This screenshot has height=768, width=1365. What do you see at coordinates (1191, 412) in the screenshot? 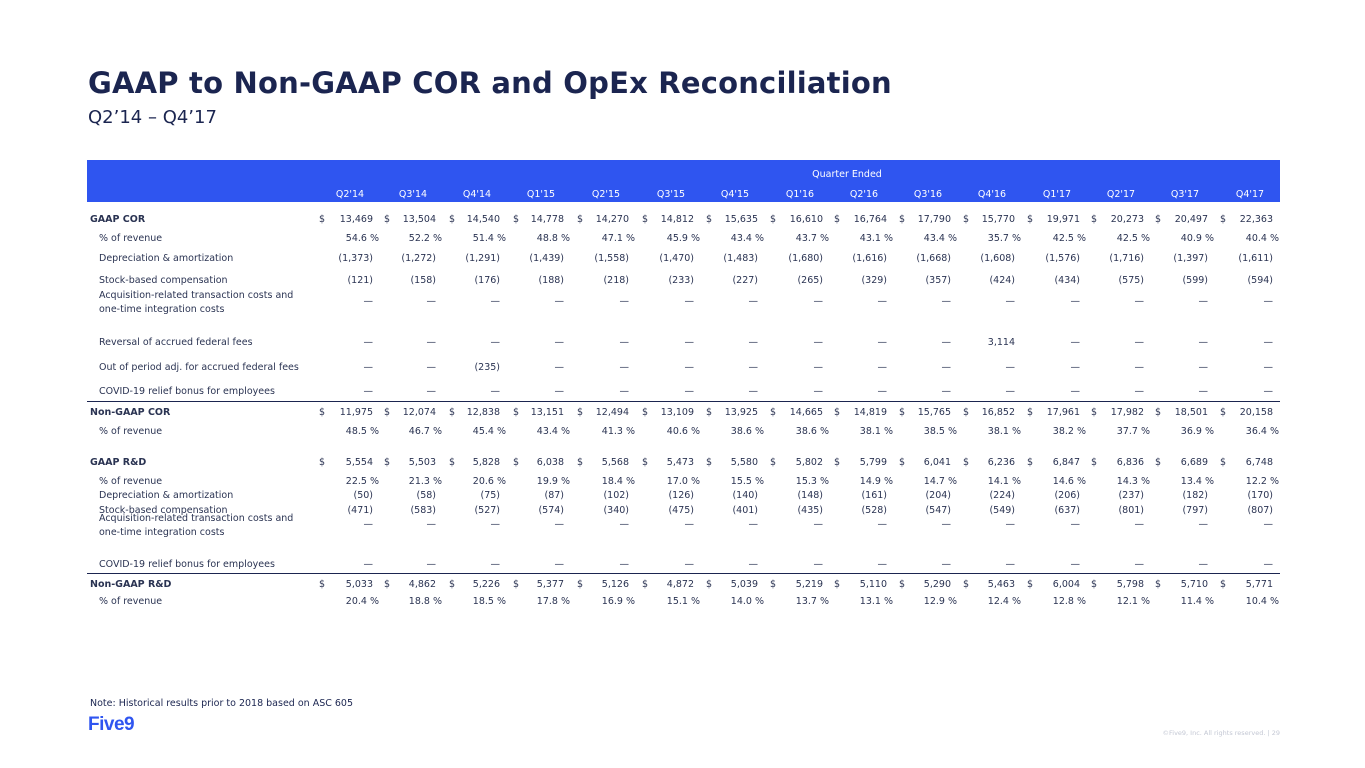
I see `table-cell: 18,501` at bounding box center [1191, 412].